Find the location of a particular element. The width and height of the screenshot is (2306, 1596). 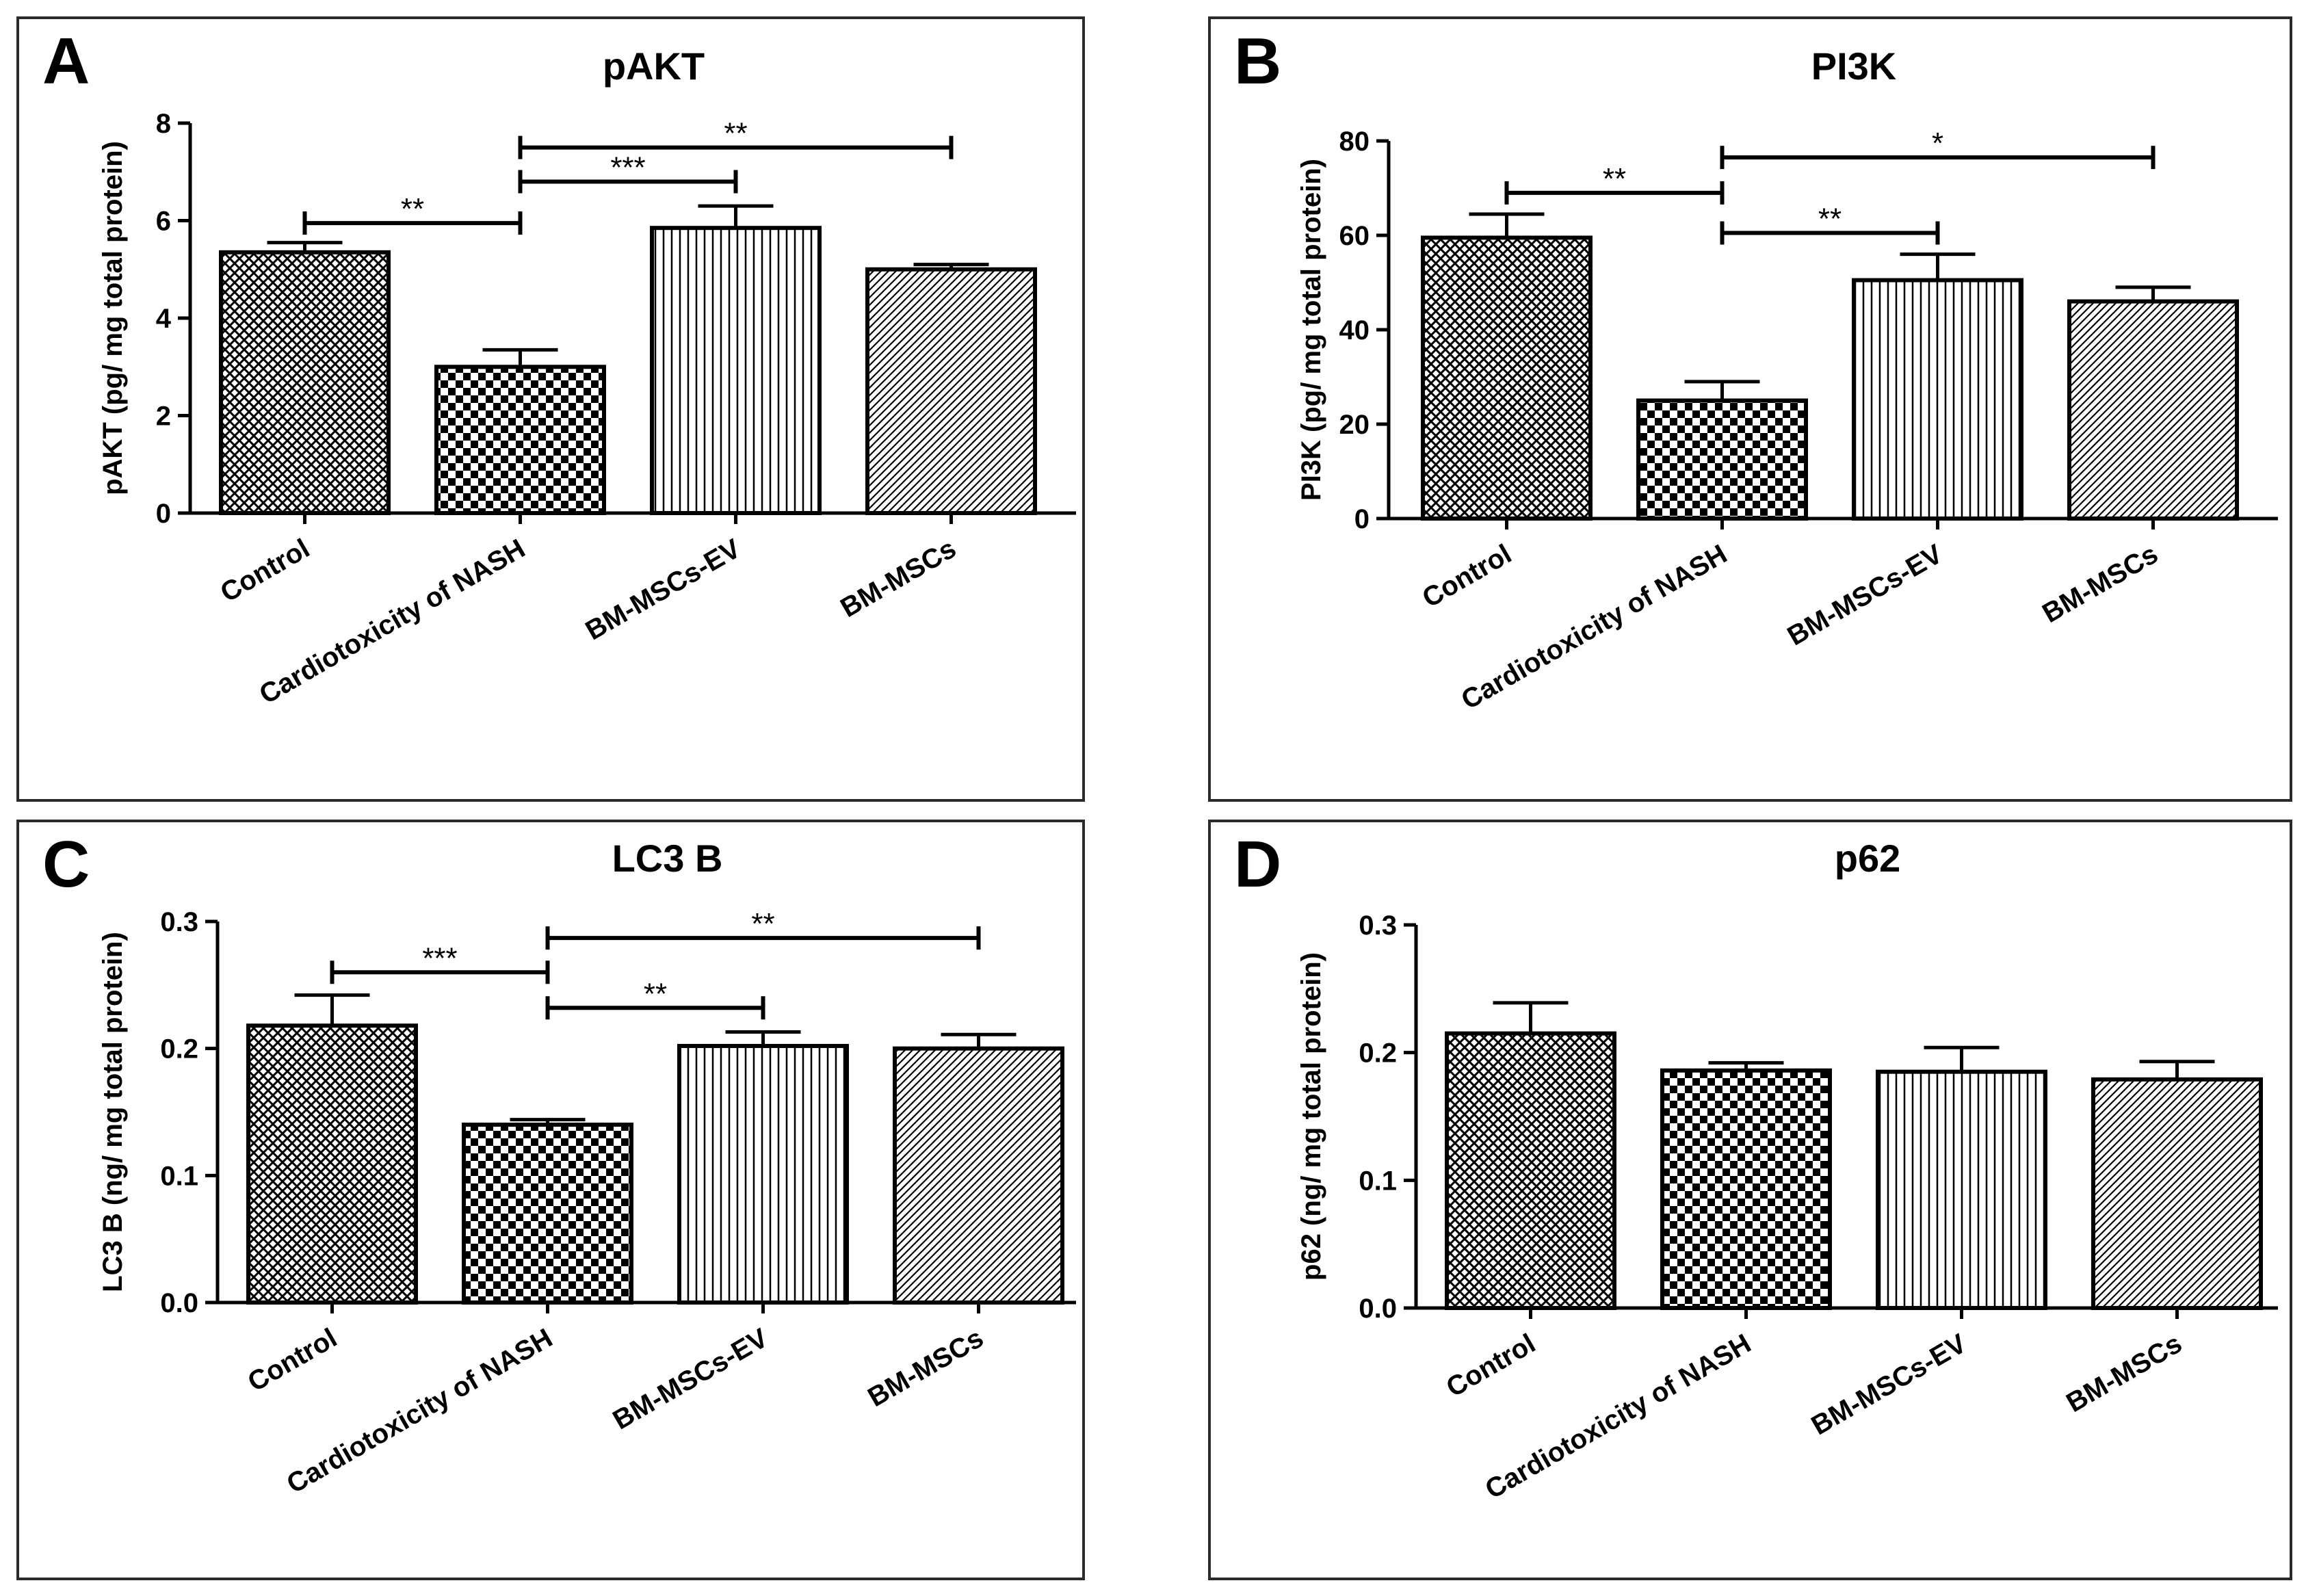

y-tick-label: 40 is located at coordinates (1354, 330).